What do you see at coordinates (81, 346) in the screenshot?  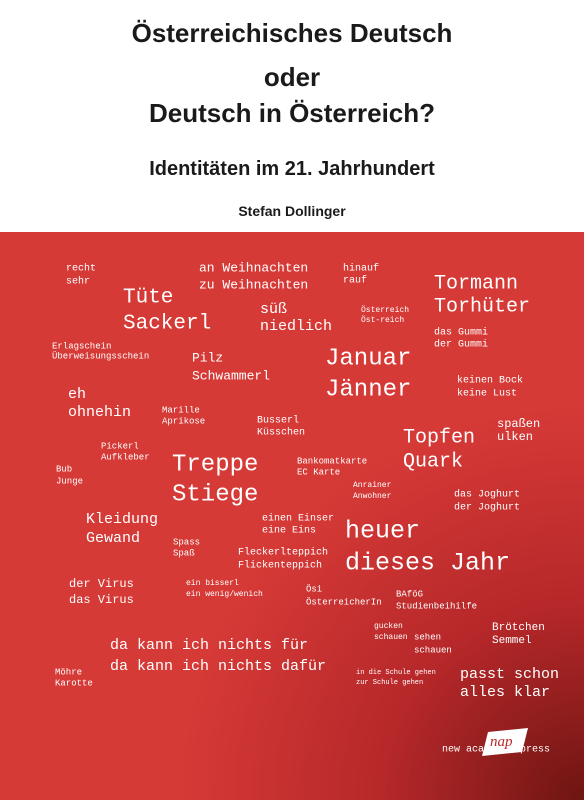 I see `word-variant: Erlagschein` at bounding box center [81, 346].